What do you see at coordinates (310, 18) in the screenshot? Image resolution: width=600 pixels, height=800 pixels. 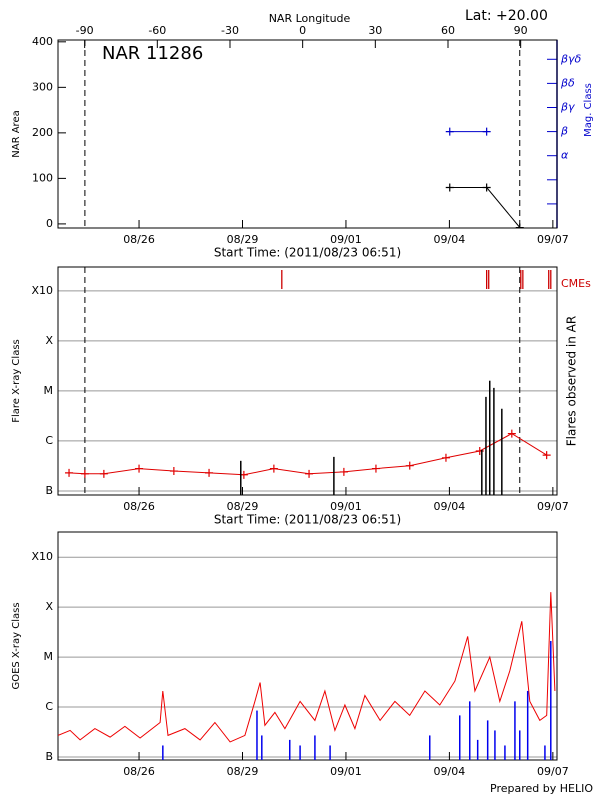 I see `x2-axis-label: NAR Longitude` at bounding box center [310, 18].